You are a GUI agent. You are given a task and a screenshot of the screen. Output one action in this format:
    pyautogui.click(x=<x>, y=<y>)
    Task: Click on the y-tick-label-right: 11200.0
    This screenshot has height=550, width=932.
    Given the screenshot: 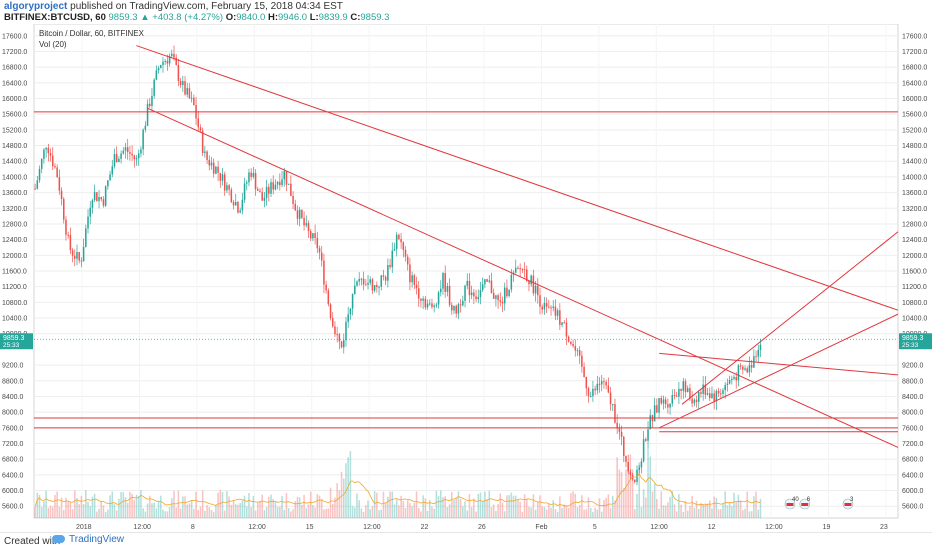 What is the action you would take?
    pyautogui.click(x=914, y=287)
    